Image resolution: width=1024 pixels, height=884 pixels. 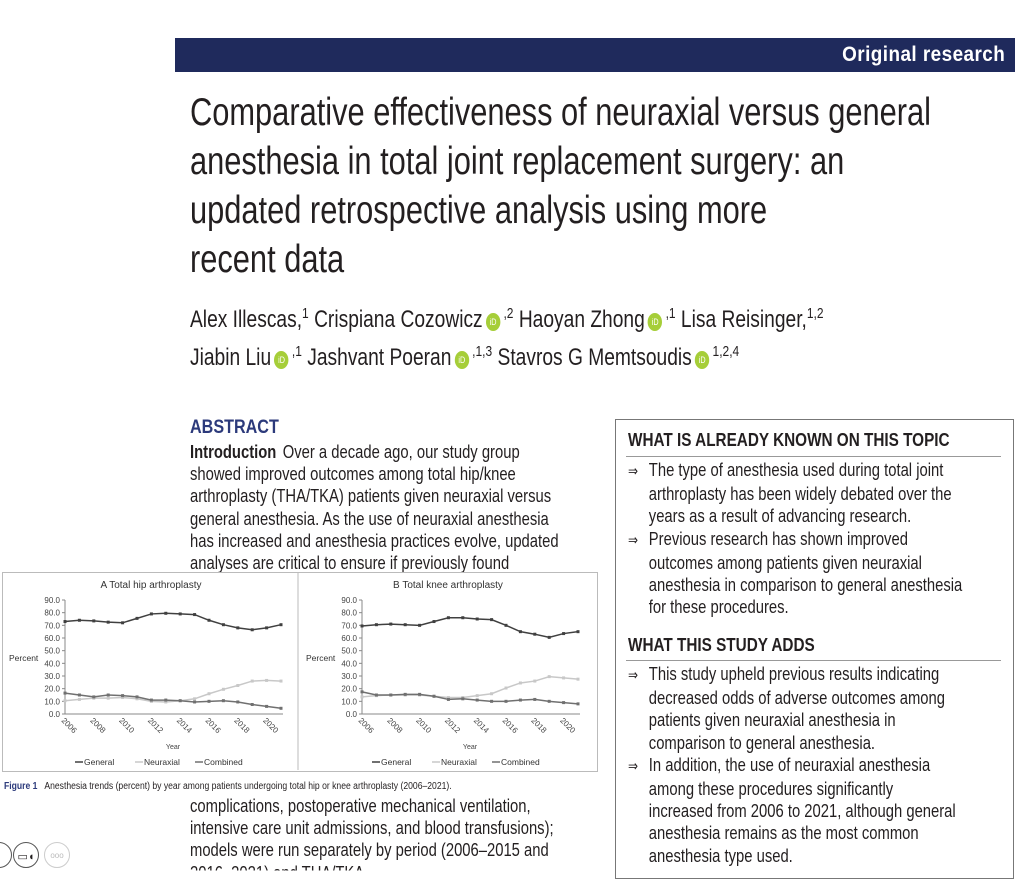 What do you see at coordinates (6, 855) in the screenshot?
I see `prev-control` at bounding box center [6, 855].